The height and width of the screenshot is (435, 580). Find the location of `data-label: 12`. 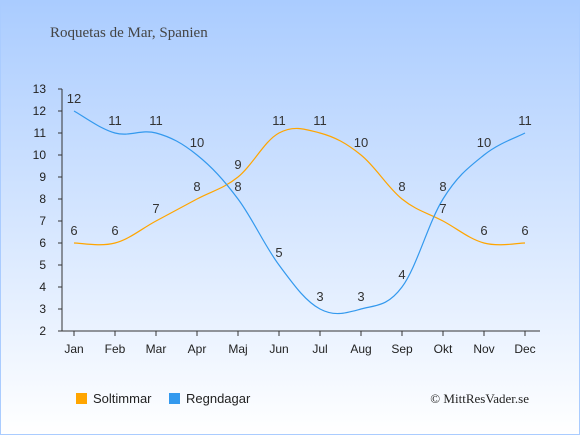

data-label: 12 is located at coordinates (74, 98).